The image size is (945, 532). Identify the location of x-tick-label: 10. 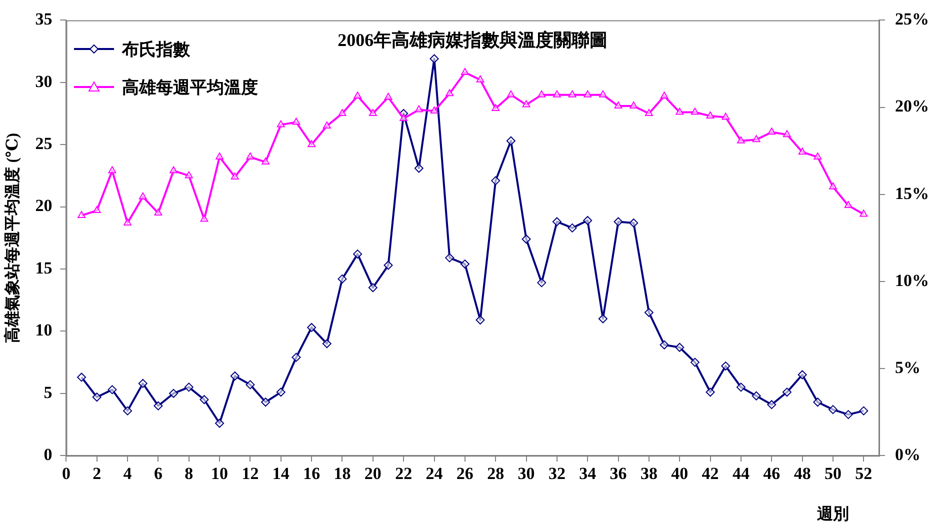
(219, 474).